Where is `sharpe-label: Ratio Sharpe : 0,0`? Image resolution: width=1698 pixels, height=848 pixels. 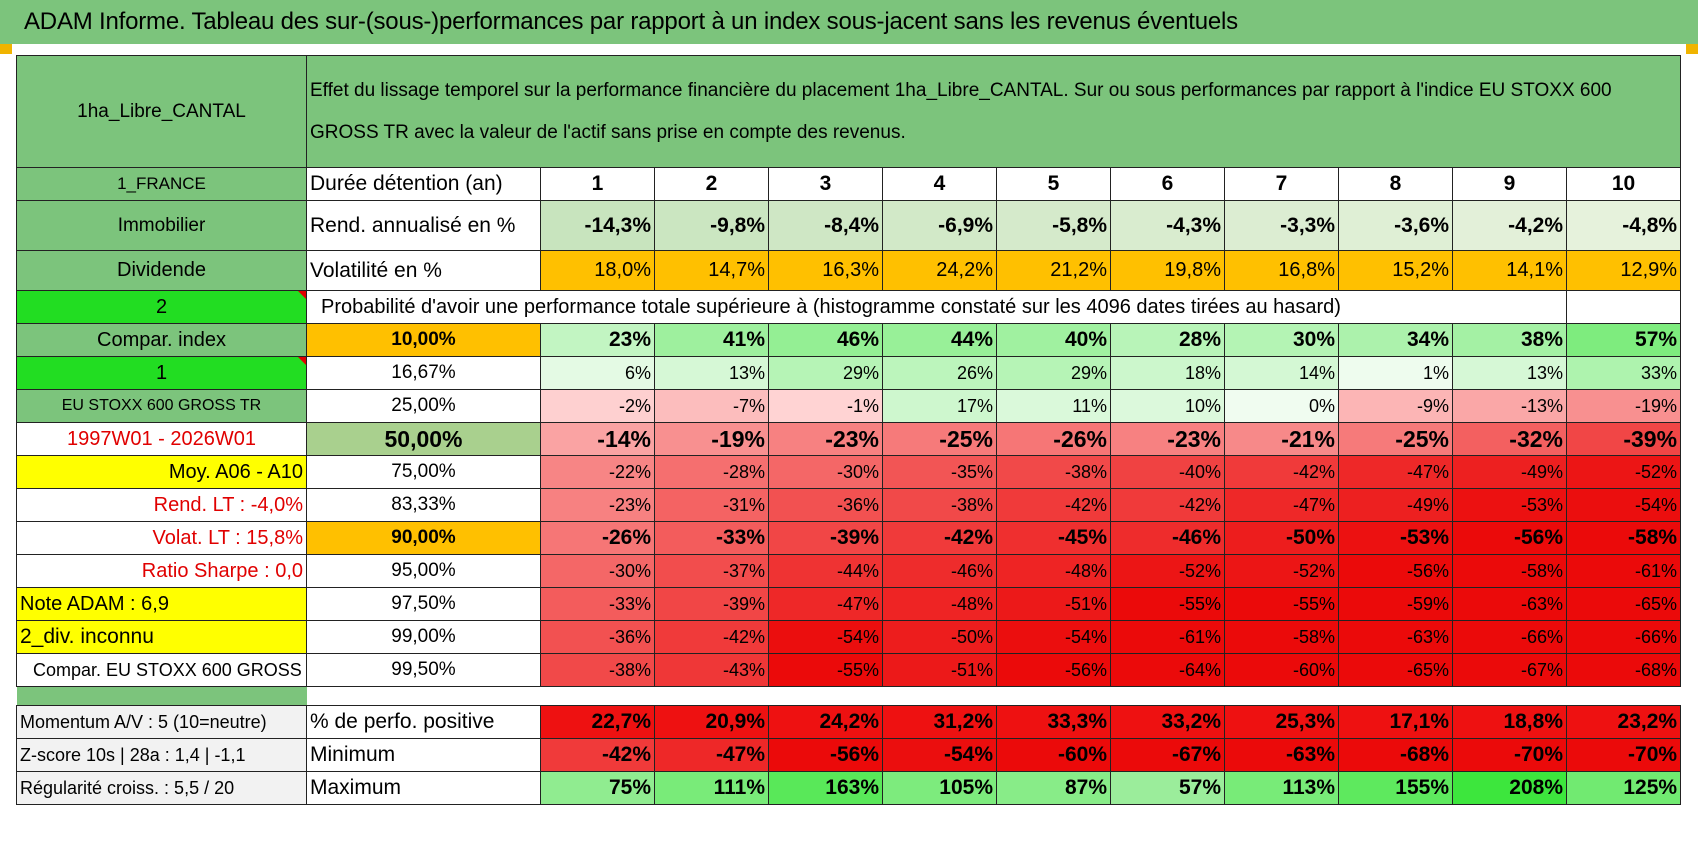
sharpe-label: Ratio Sharpe : 0,0 is located at coordinates (161, 571).